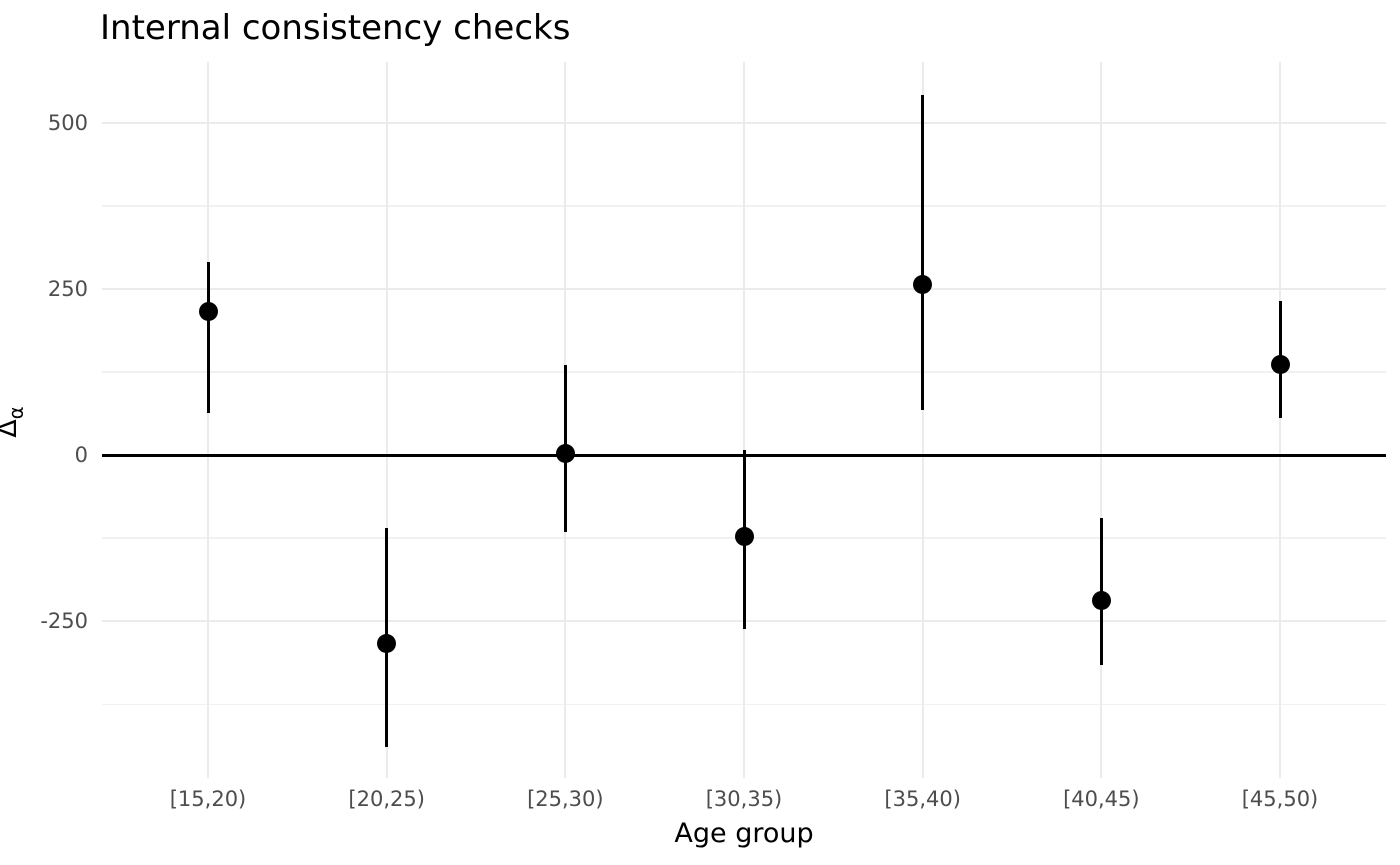  What do you see at coordinates (387, 643) in the screenshot?
I see `point-estimate-[20,25)` at bounding box center [387, 643].